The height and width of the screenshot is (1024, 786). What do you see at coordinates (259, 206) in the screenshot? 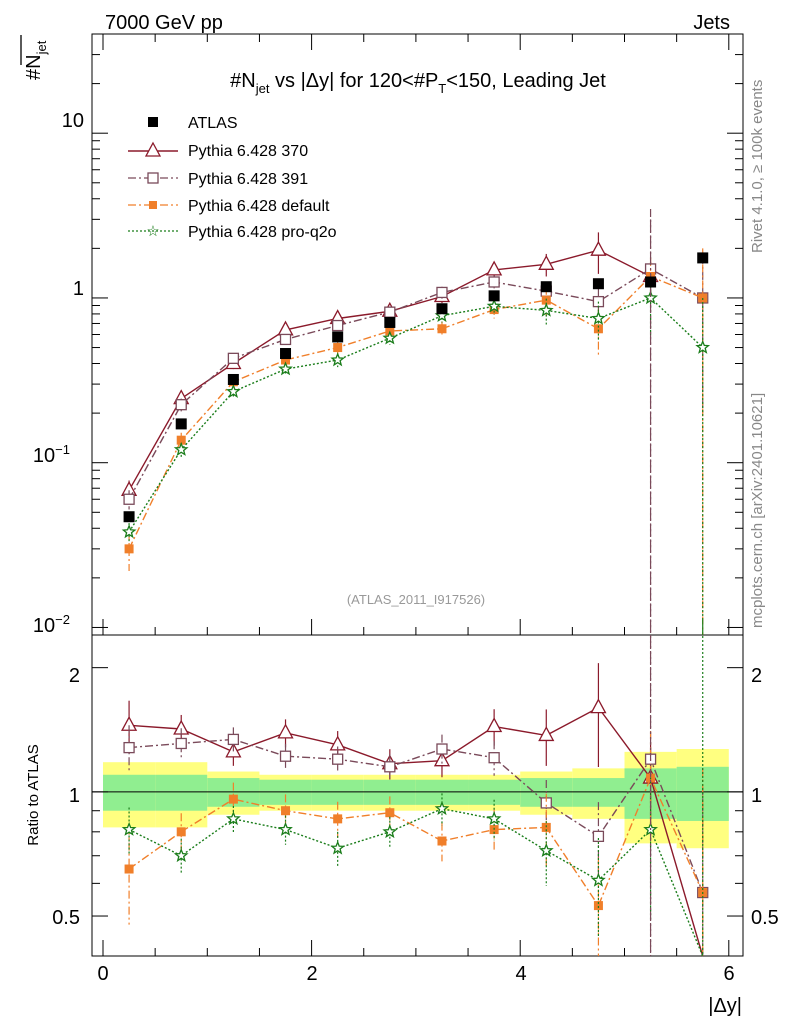
I see `legend-label-default: Pythia 6.428 default` at bounding box center [259, 206].